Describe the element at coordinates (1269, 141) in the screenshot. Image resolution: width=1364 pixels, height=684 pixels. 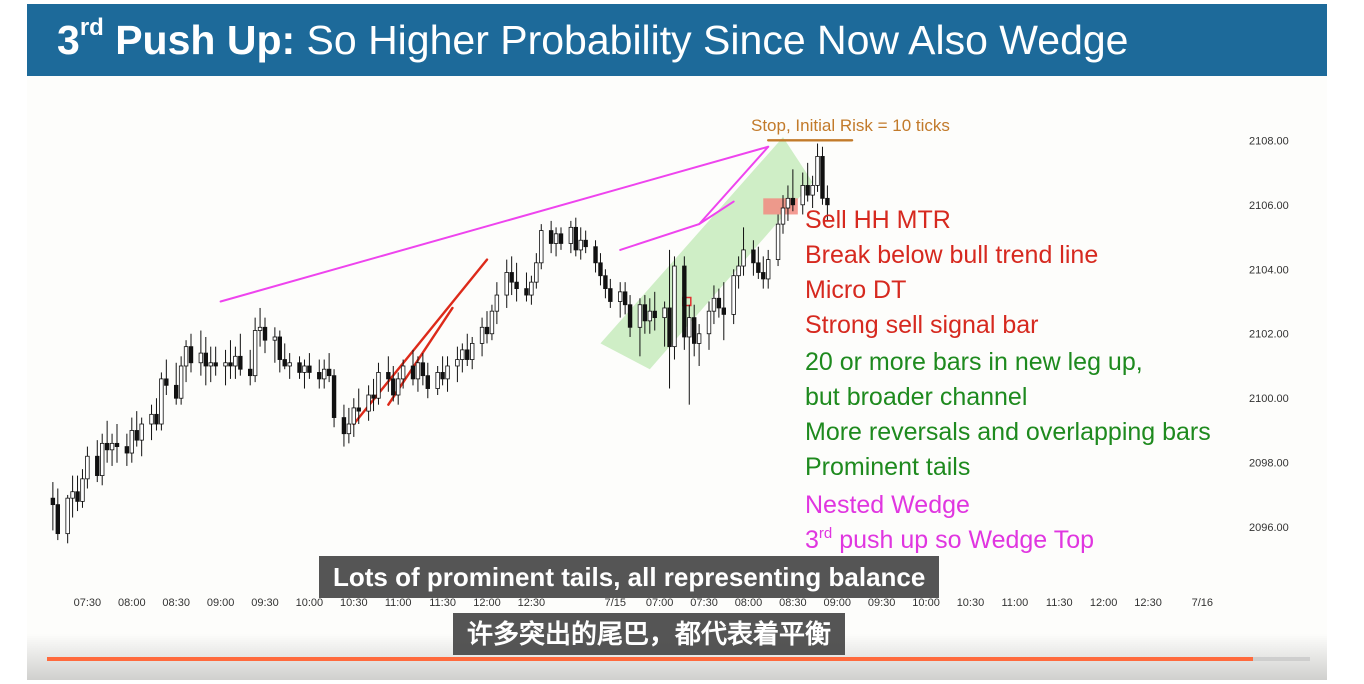
I see `y-tick-label: 2108.00` at that location.